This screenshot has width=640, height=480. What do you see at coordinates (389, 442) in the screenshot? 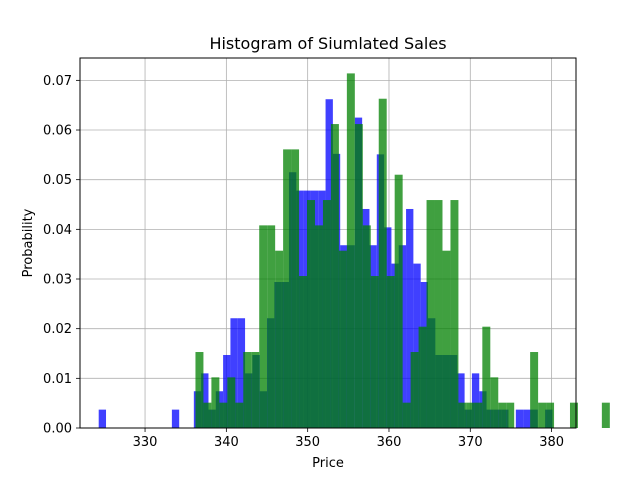
I see `x-tick-label: 360` at bounding box center [389, 442].